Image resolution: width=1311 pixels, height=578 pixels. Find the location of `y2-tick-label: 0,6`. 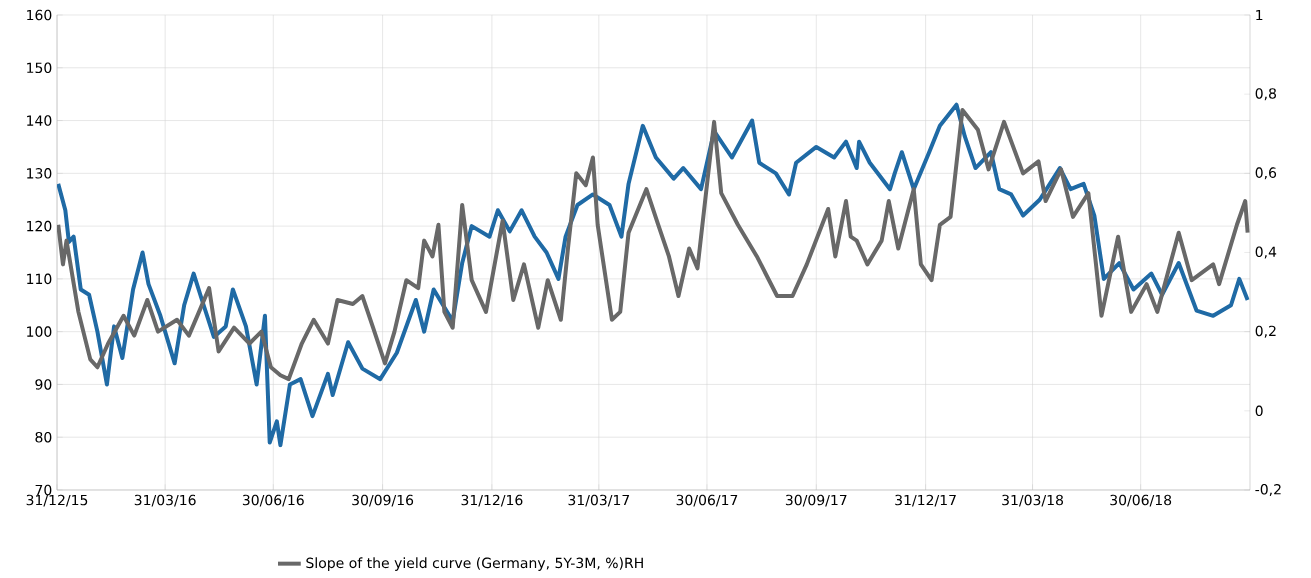

y2-tick-label: 0,6 is located at coordinates (1266, 173).